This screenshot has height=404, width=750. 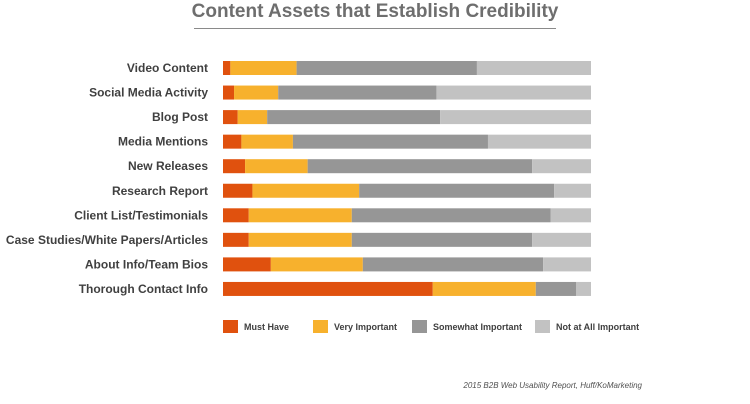 I want to click on legend-label-somewhat-important: Somewhat Important, so click(x=477, y=327).